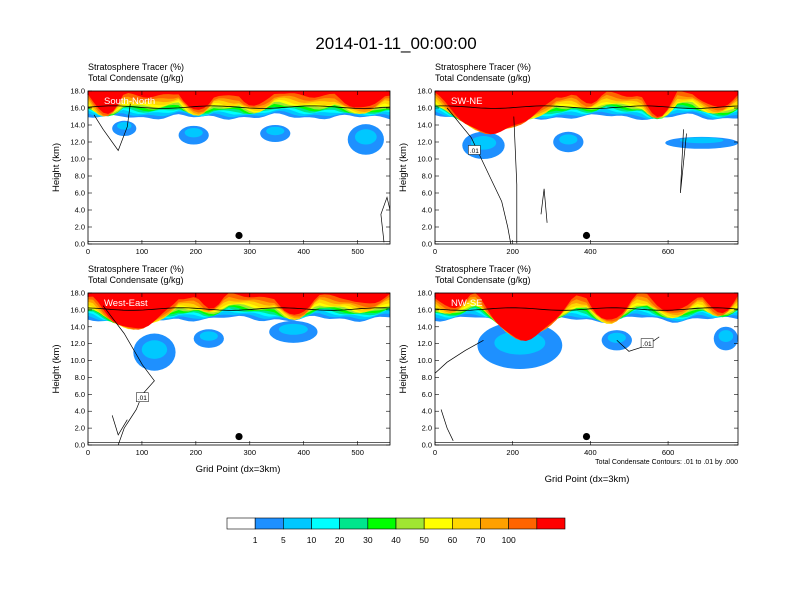 The image size is (792, 612). I want to click on x-axis-label-right: Grid Point (dx=3km), so click(587, 479).